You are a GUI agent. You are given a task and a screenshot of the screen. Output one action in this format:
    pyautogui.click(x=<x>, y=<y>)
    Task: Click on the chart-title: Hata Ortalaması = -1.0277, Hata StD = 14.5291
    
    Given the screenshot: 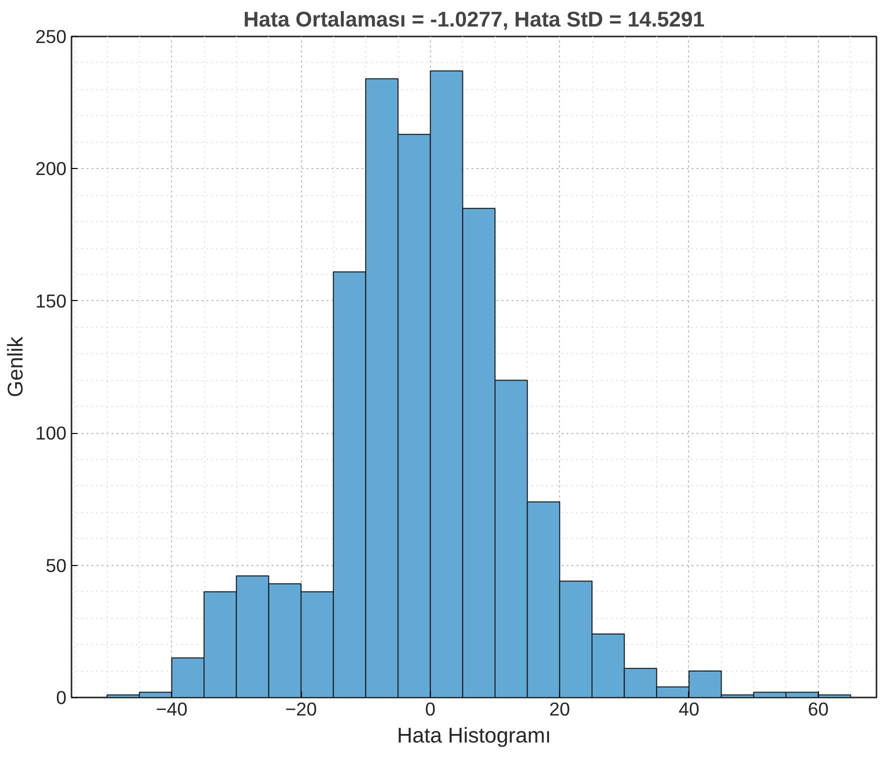 What is the action you would take?
    pyautogui.click(x=474, y=20)
    